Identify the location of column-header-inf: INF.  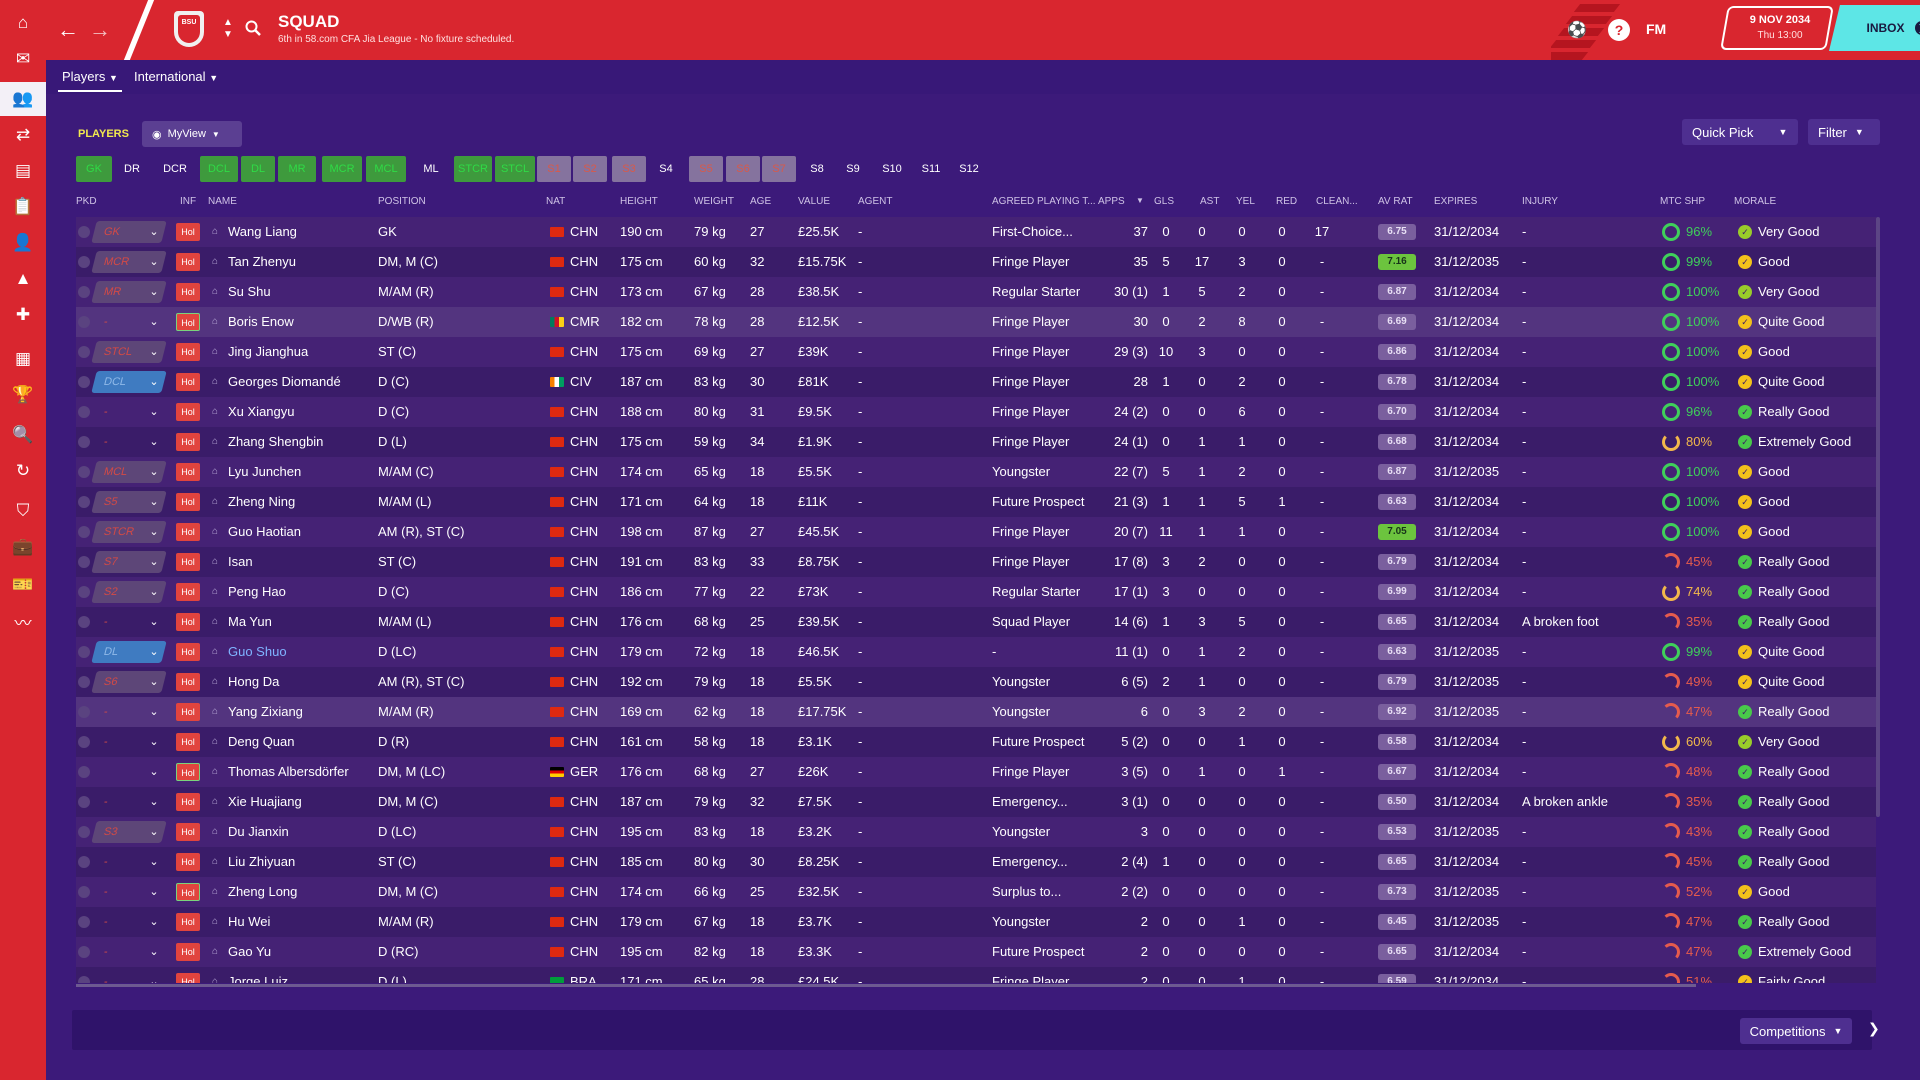
(188, 201).